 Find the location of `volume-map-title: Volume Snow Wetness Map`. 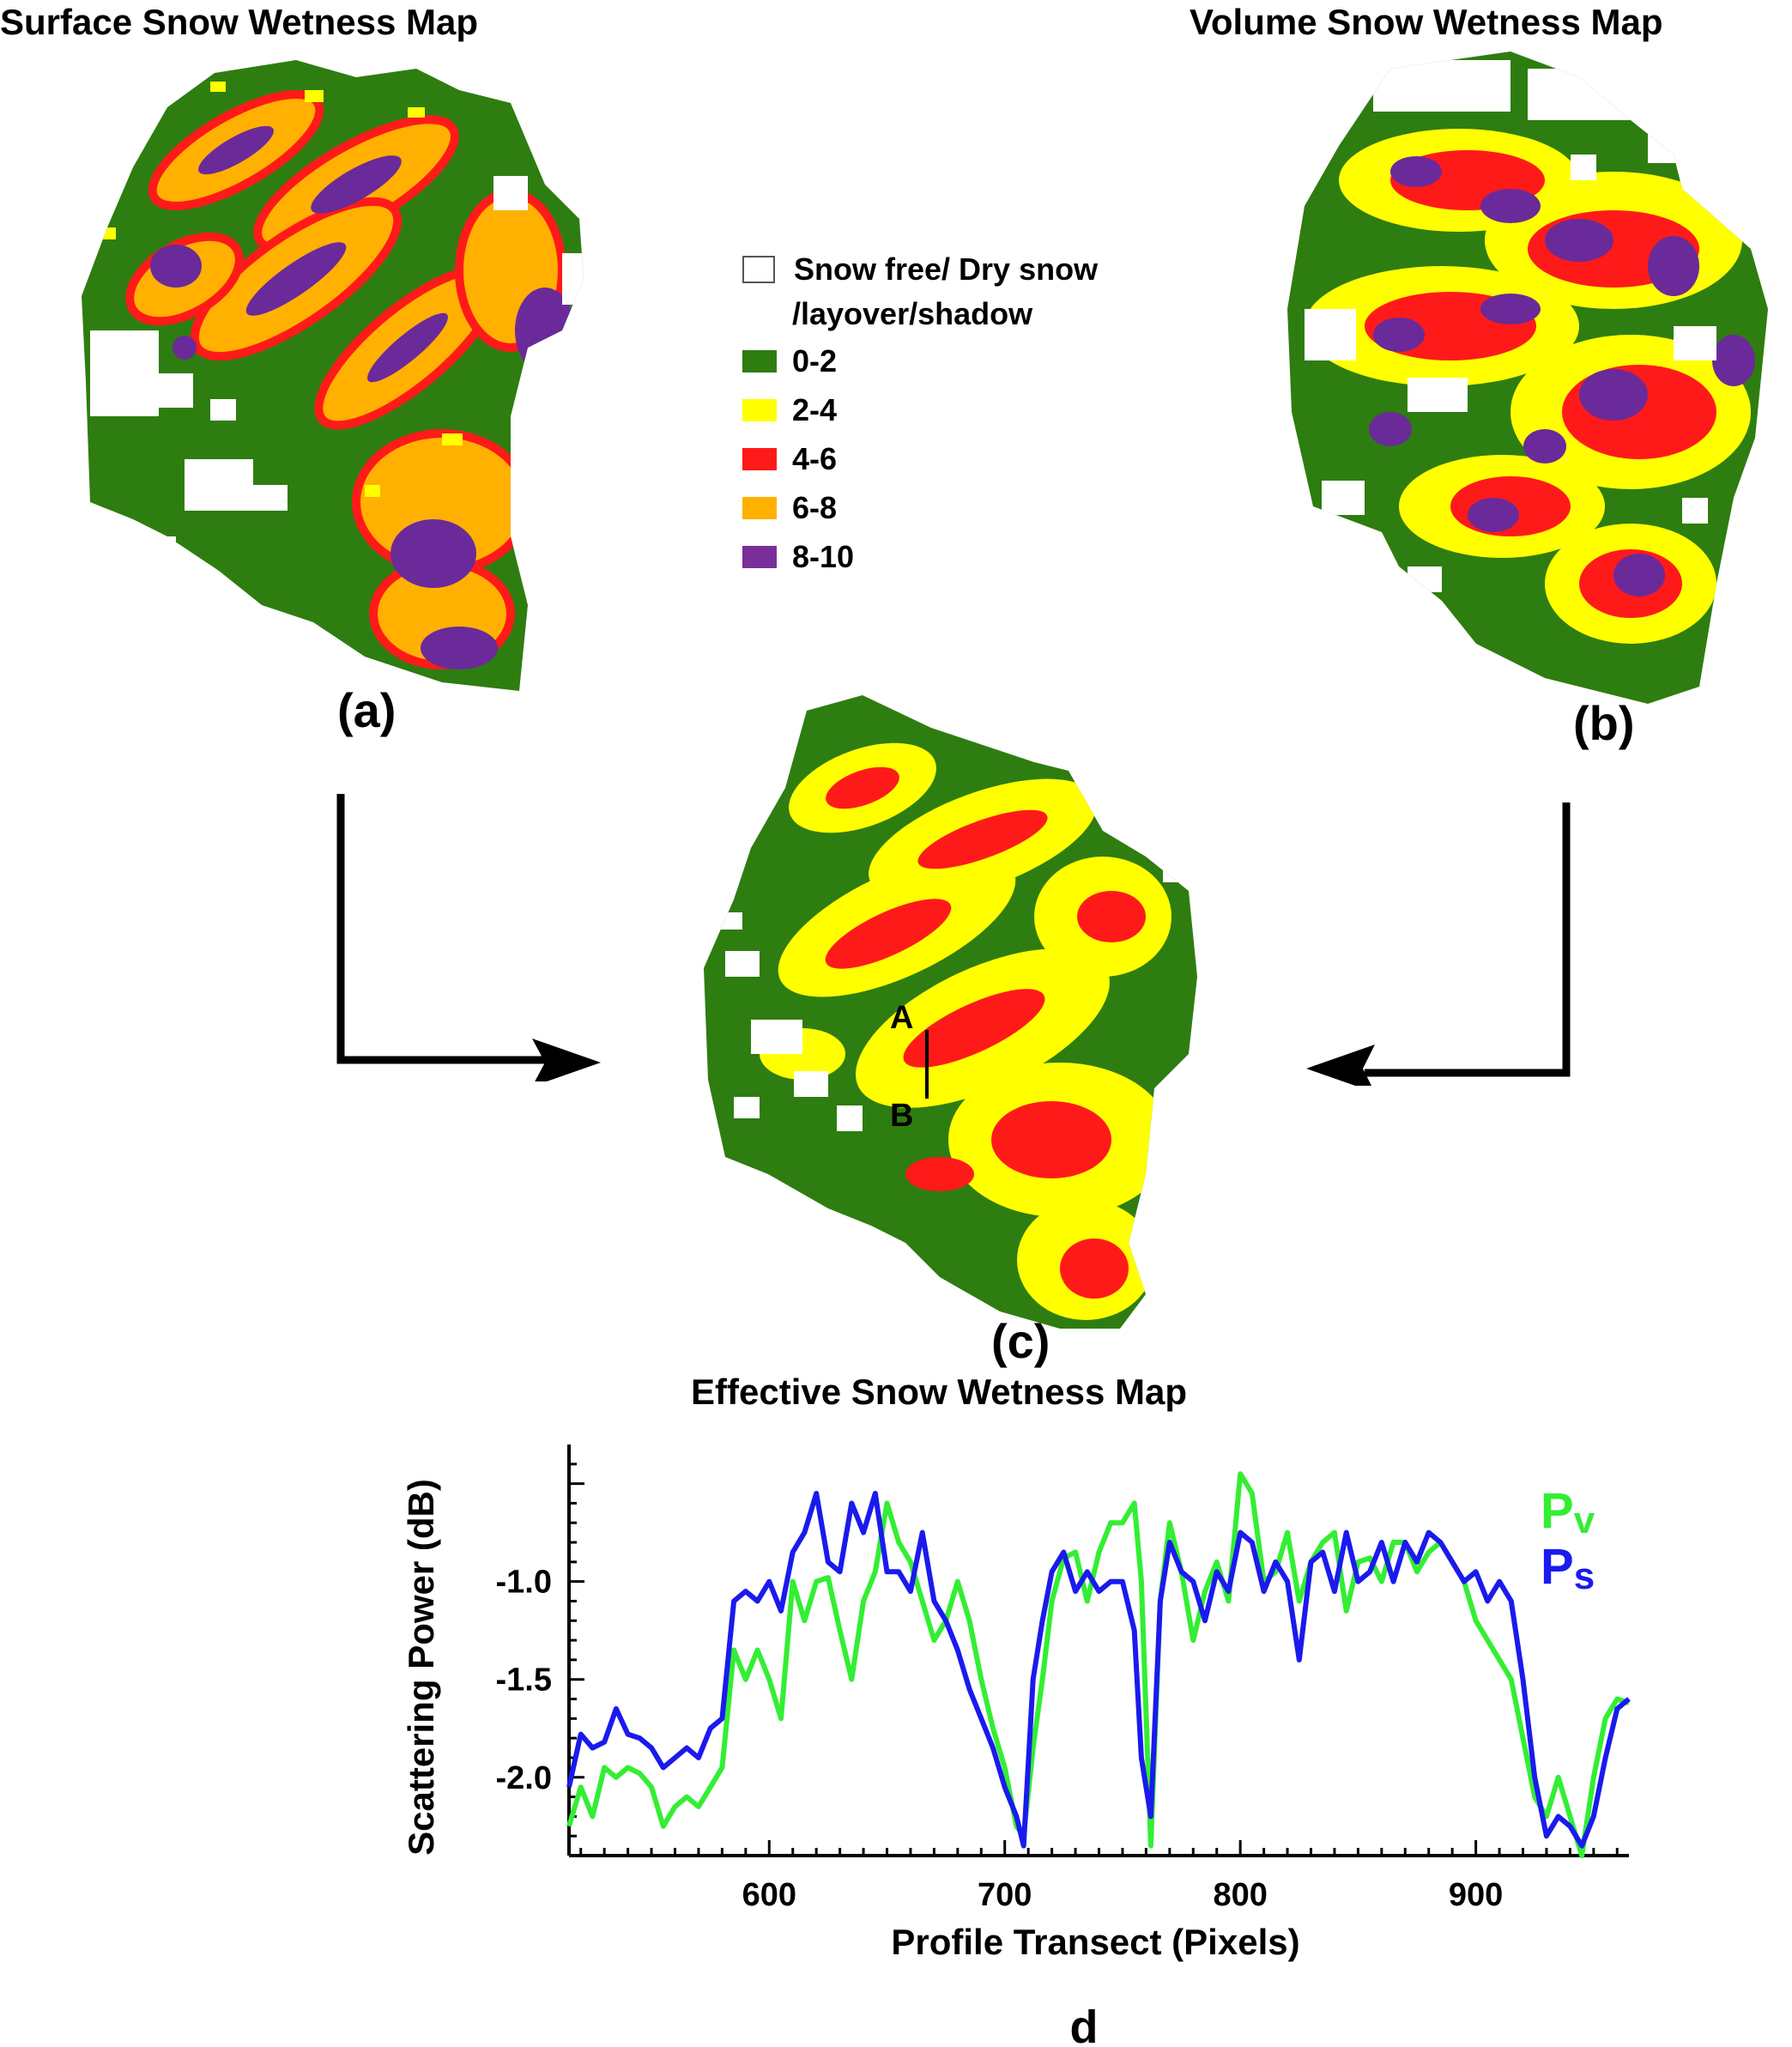

volume-map-title: Volume Snow Wetness Map is located at coordinates (1426, 22).